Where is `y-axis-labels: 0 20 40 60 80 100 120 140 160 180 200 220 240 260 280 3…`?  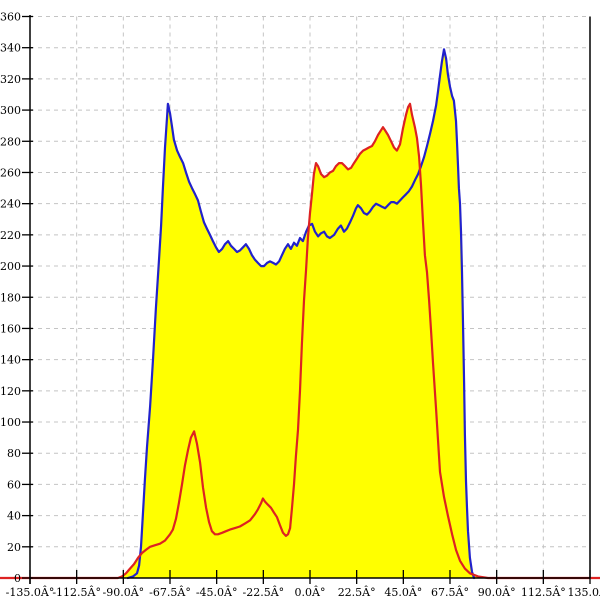
y-axis-labels: 0 20 40 60 80 100 120 140 160 180 200 220 240 260 280 3… is located at coordinates (10, 298).